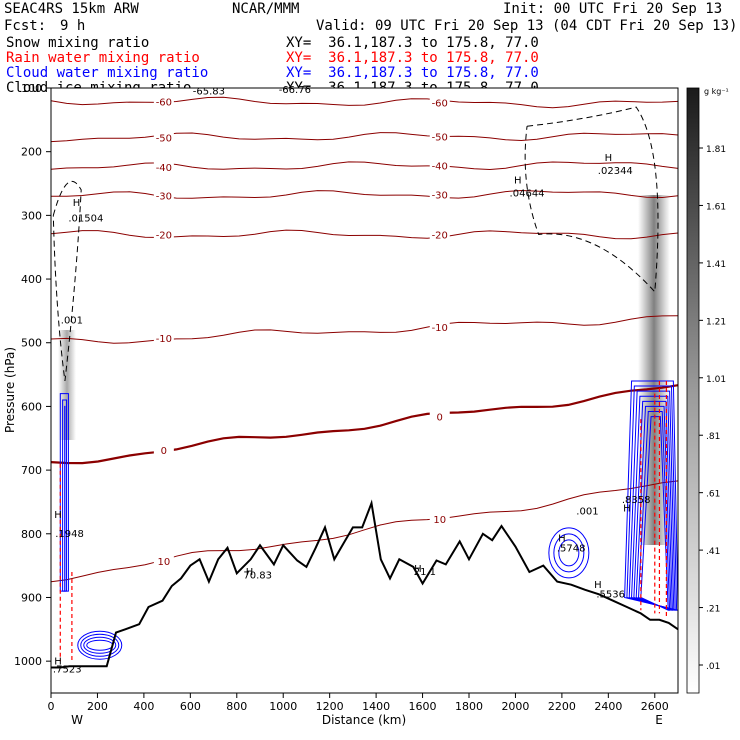 The height and width of the screenshot is (740, 740). What do you see at coordinates (51, 706) in the screenshot?
I see `x-tick-label: 0` at bounding box center [51, 706].